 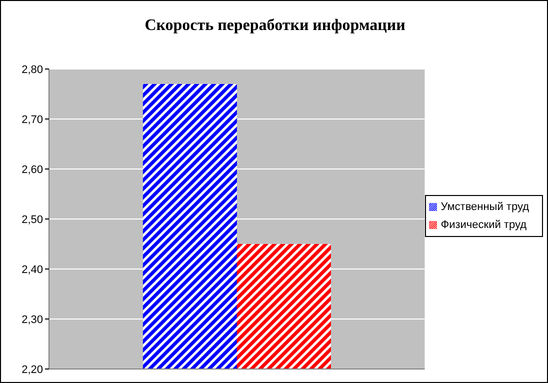 I want to click on legend-label: Физический труд, so click(x=483, y=225).